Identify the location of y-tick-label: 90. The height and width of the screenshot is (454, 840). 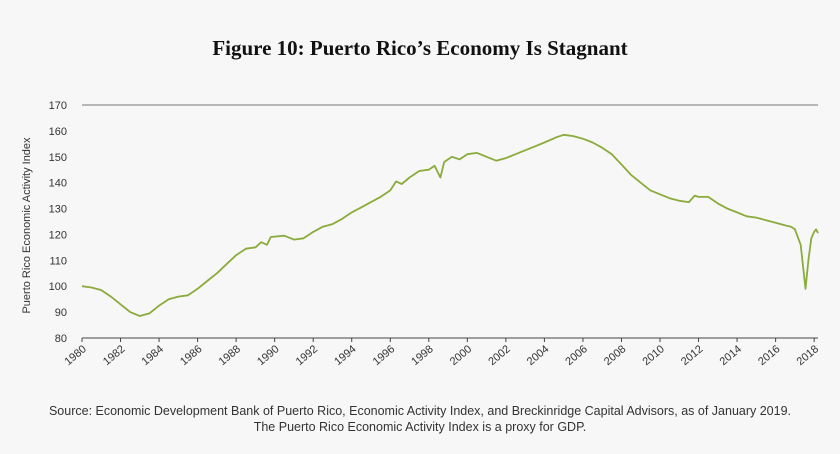
(61, 313).